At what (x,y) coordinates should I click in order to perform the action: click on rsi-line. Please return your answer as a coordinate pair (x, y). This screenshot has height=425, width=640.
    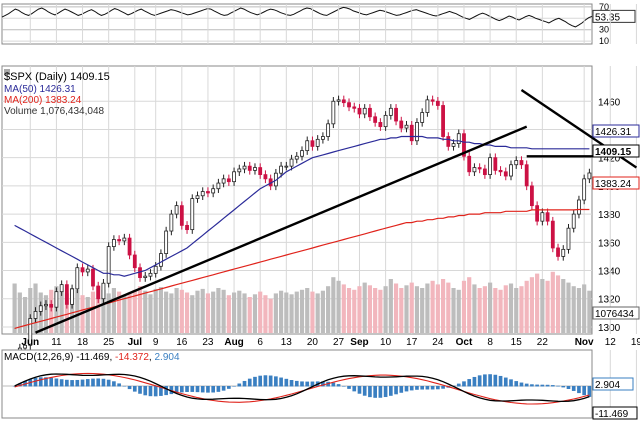
    Looking at the image, I should click on (297, 17).